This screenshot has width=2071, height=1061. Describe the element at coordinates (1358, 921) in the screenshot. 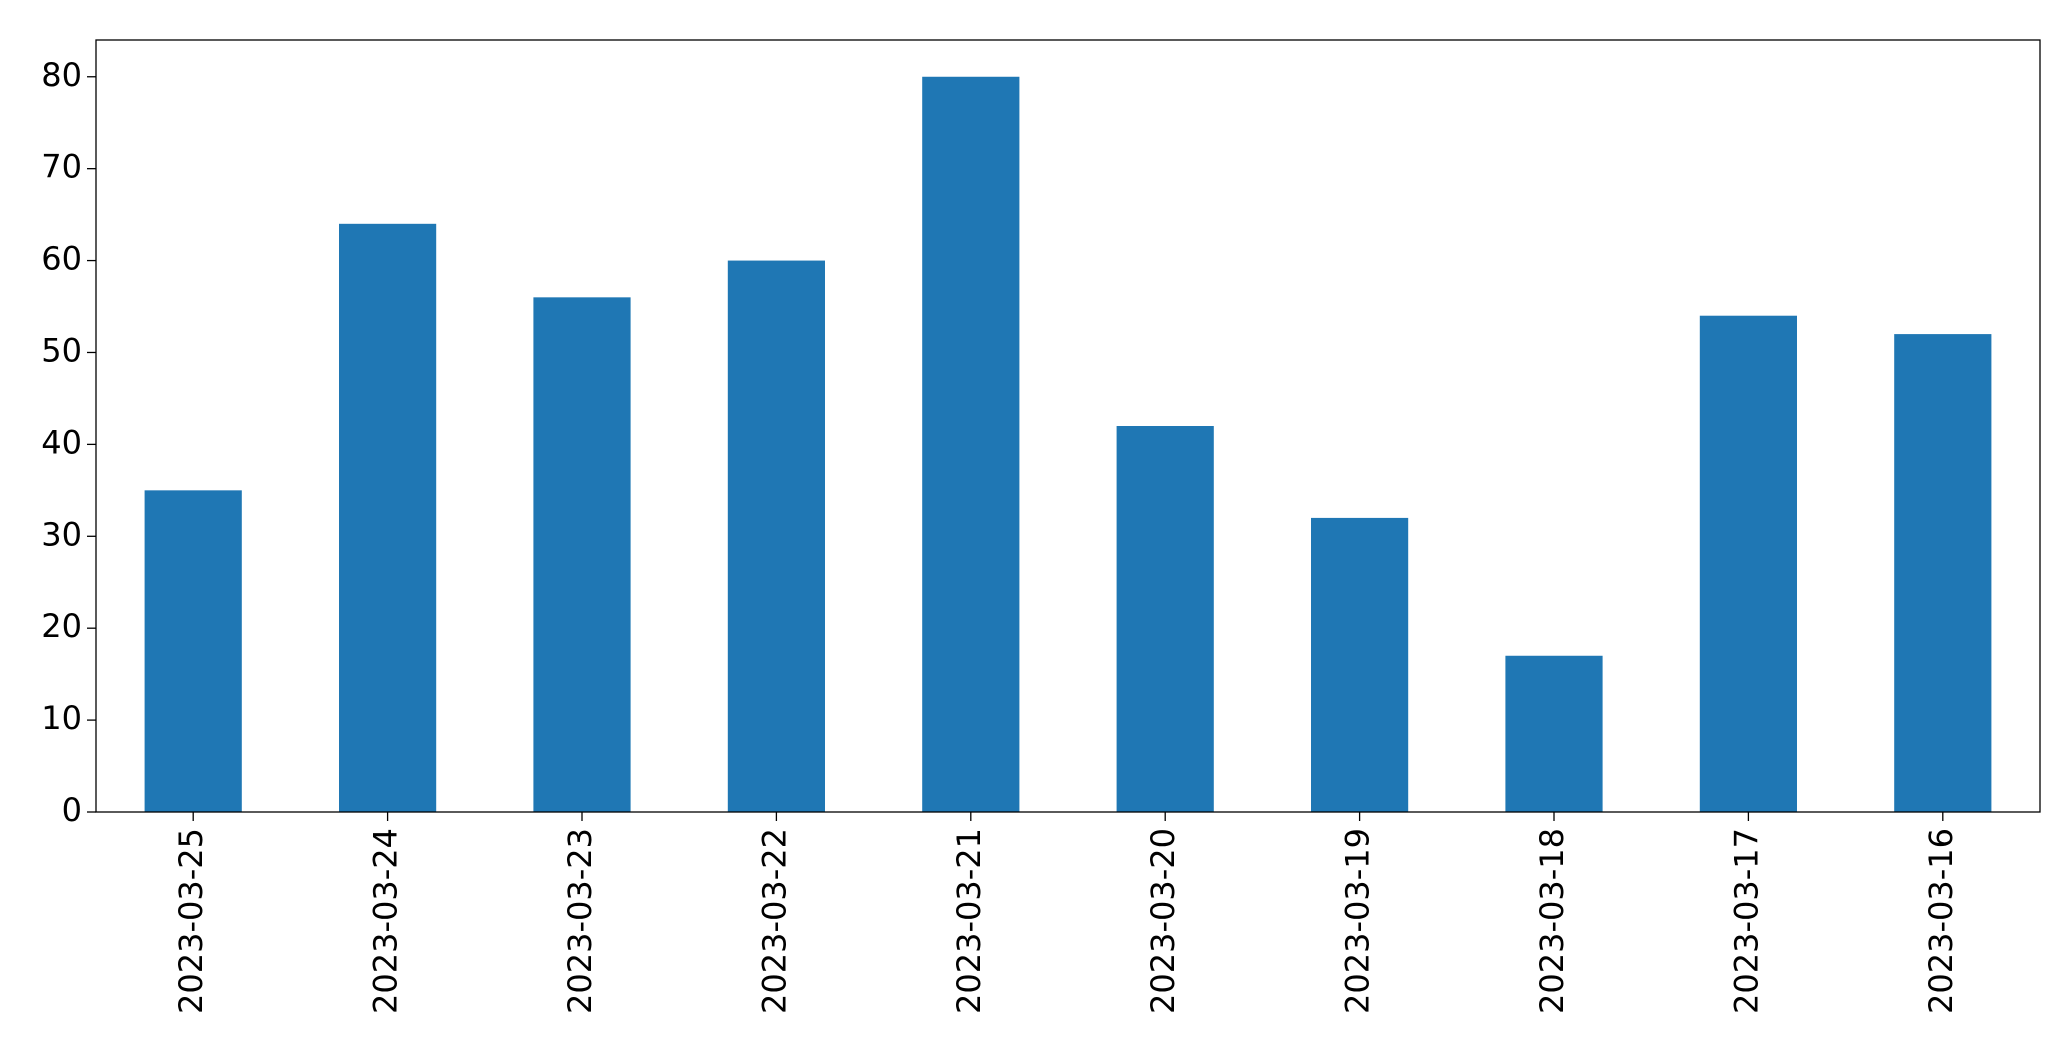

I see `x-tick-label: 2023-03-19` at that location.